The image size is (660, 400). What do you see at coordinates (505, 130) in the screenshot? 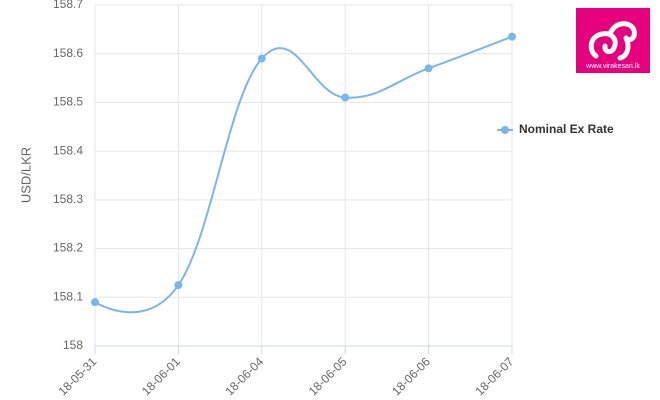
I see `legend-marker` at bounding box center [505, 130].